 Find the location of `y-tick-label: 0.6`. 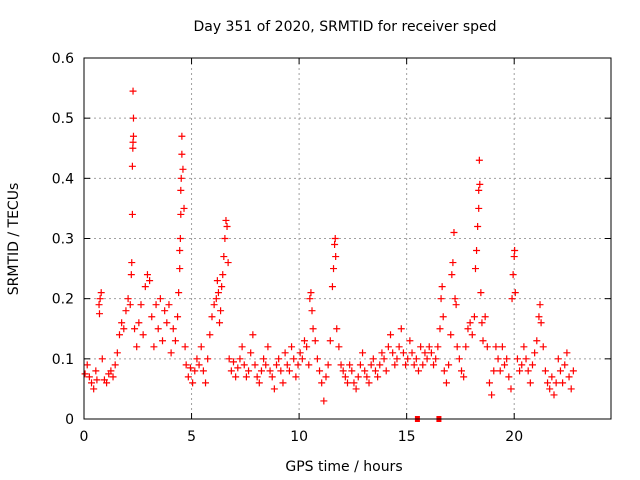

y-tick-label: 0.6 is located at coordinates (63, 59).